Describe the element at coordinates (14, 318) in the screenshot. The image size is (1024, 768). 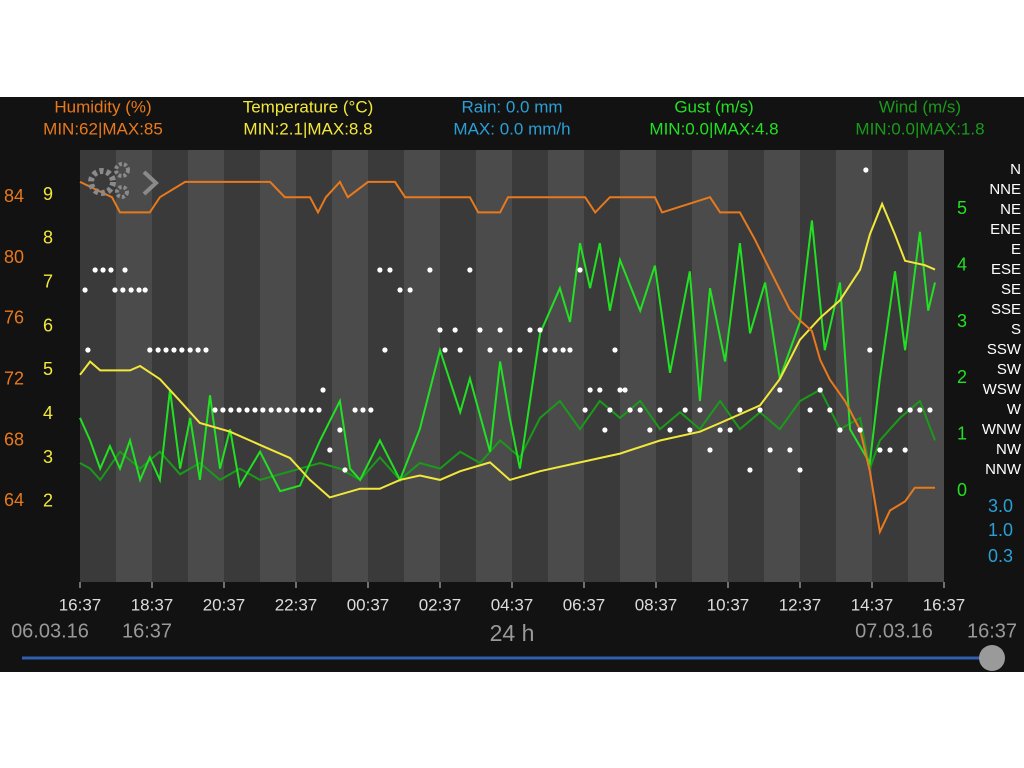
I see `y-tick-label: 76` at that location.